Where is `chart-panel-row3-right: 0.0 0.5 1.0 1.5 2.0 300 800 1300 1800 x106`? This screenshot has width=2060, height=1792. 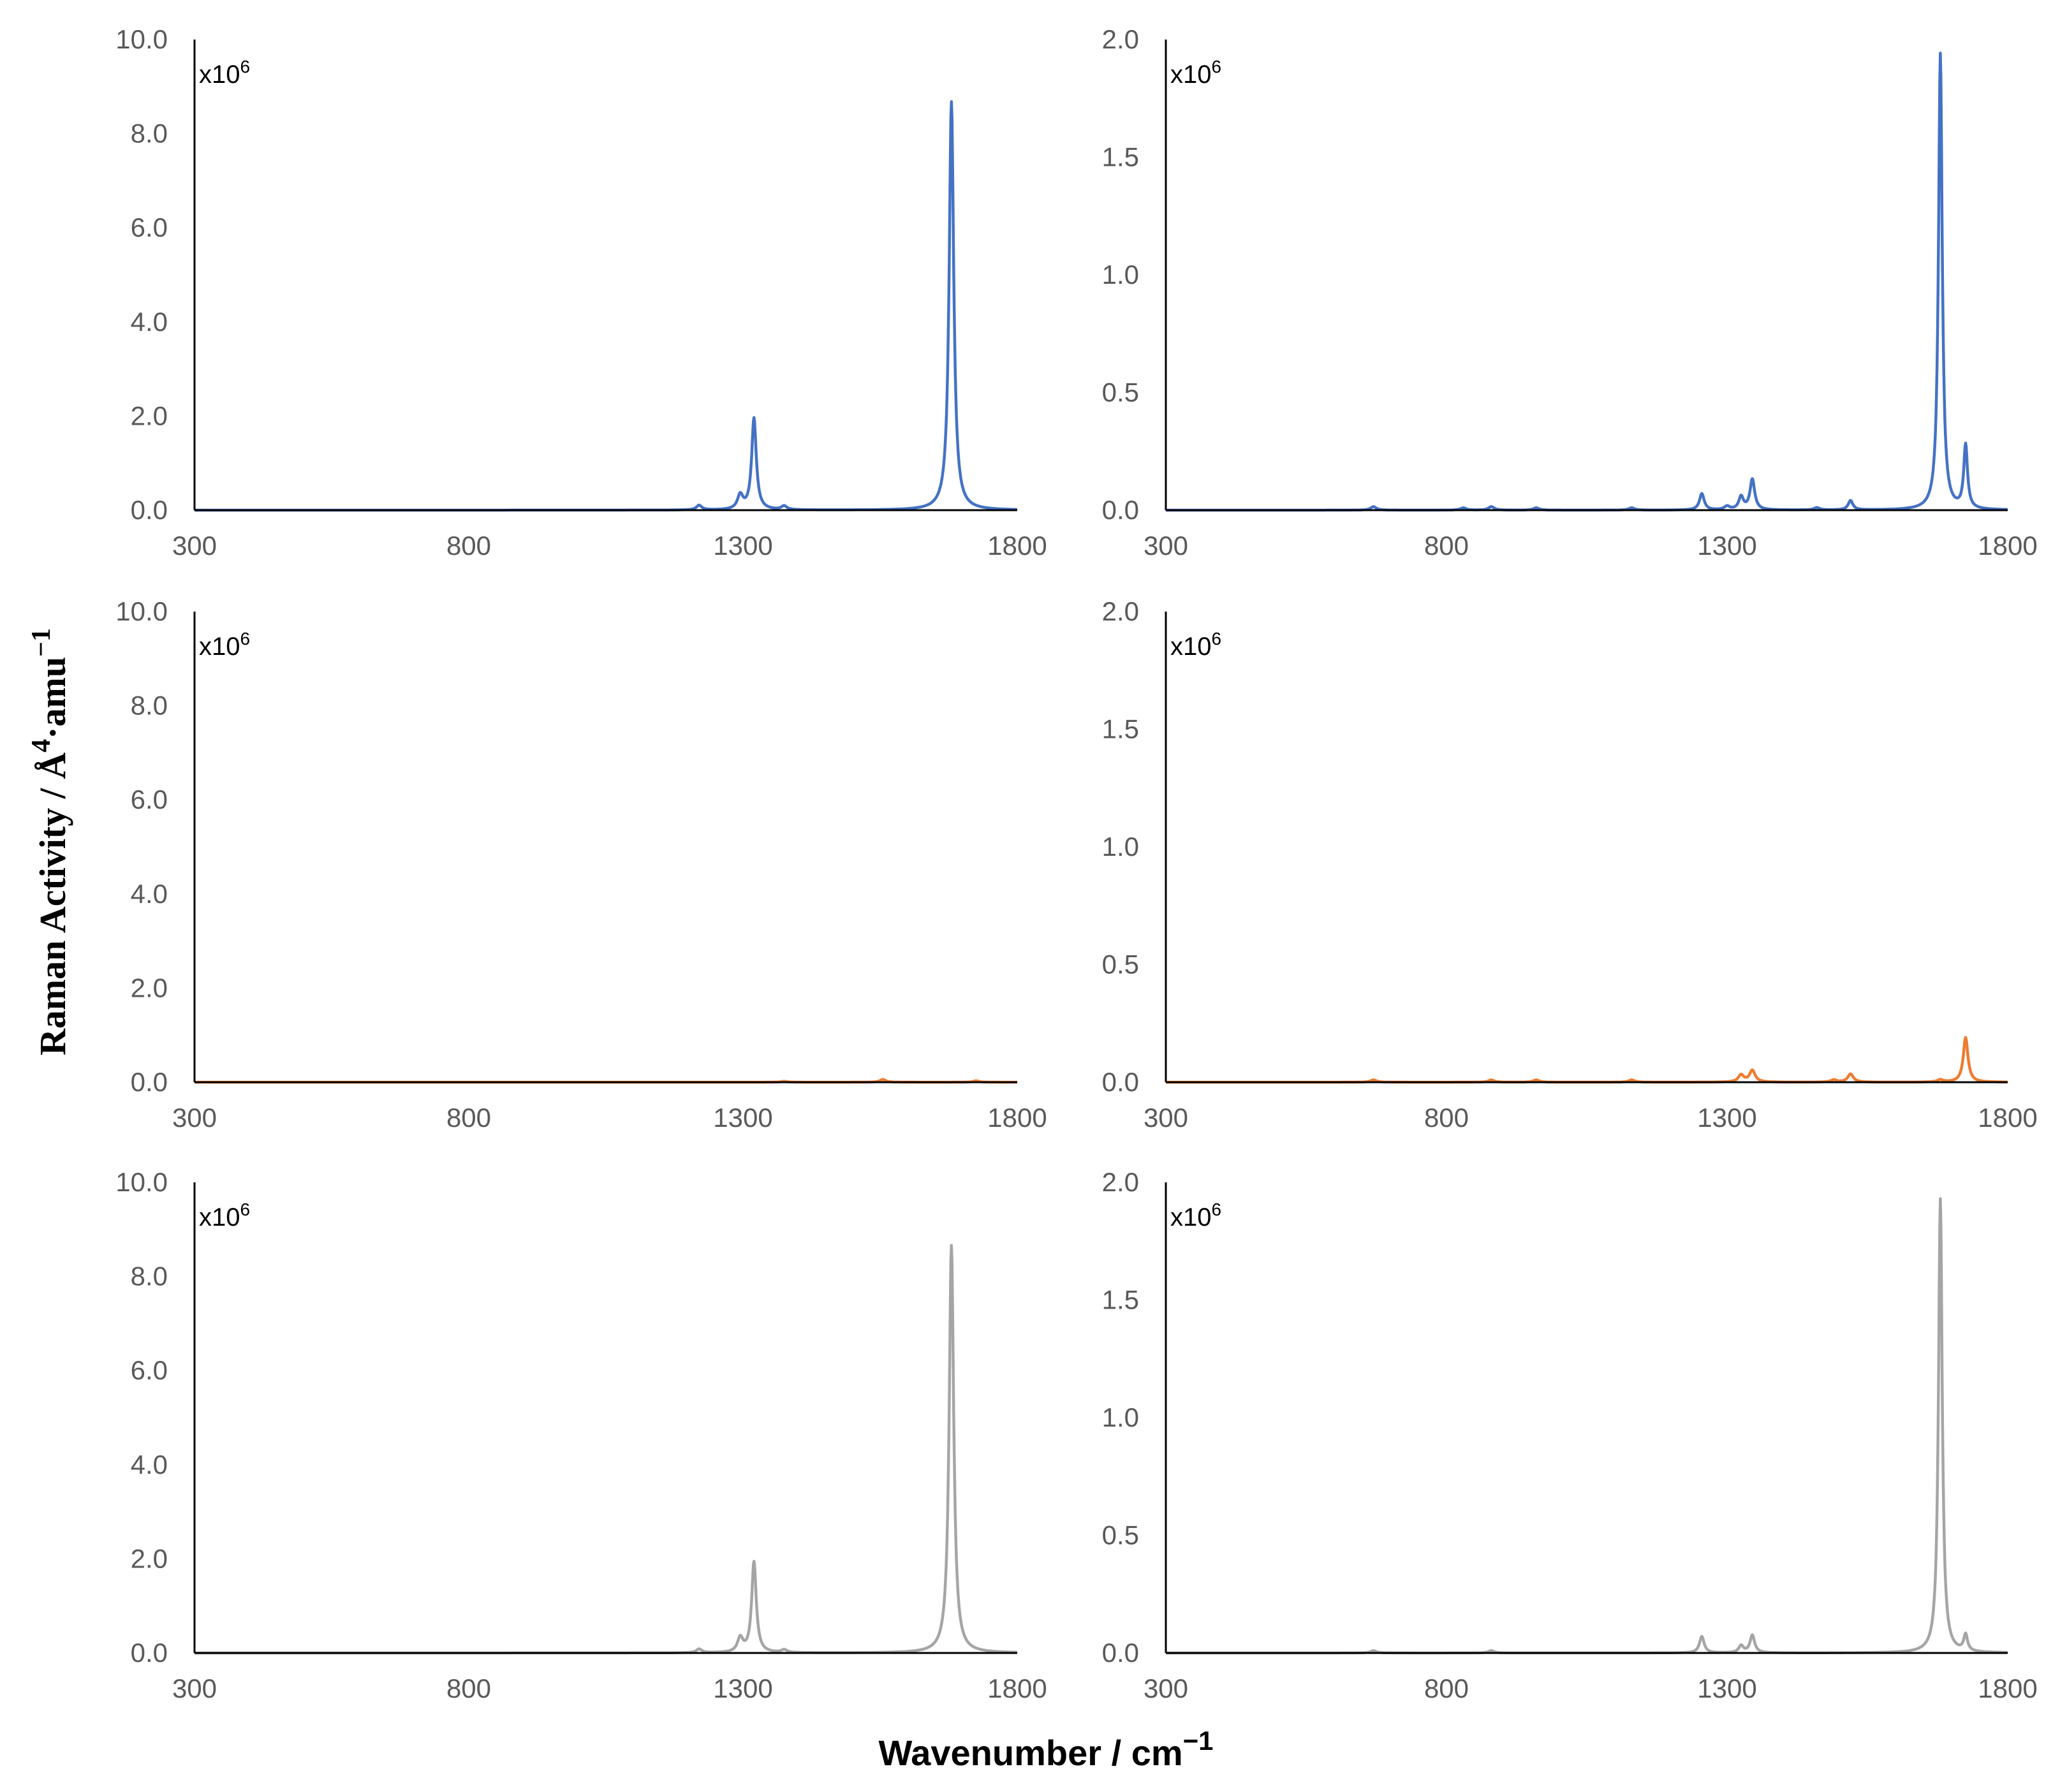
chart-panel-row3-right: 0.0 0.5 1.0 1.5 2.0 300 800 1300 1800 x106 is located at coordinates (1570, 1435).